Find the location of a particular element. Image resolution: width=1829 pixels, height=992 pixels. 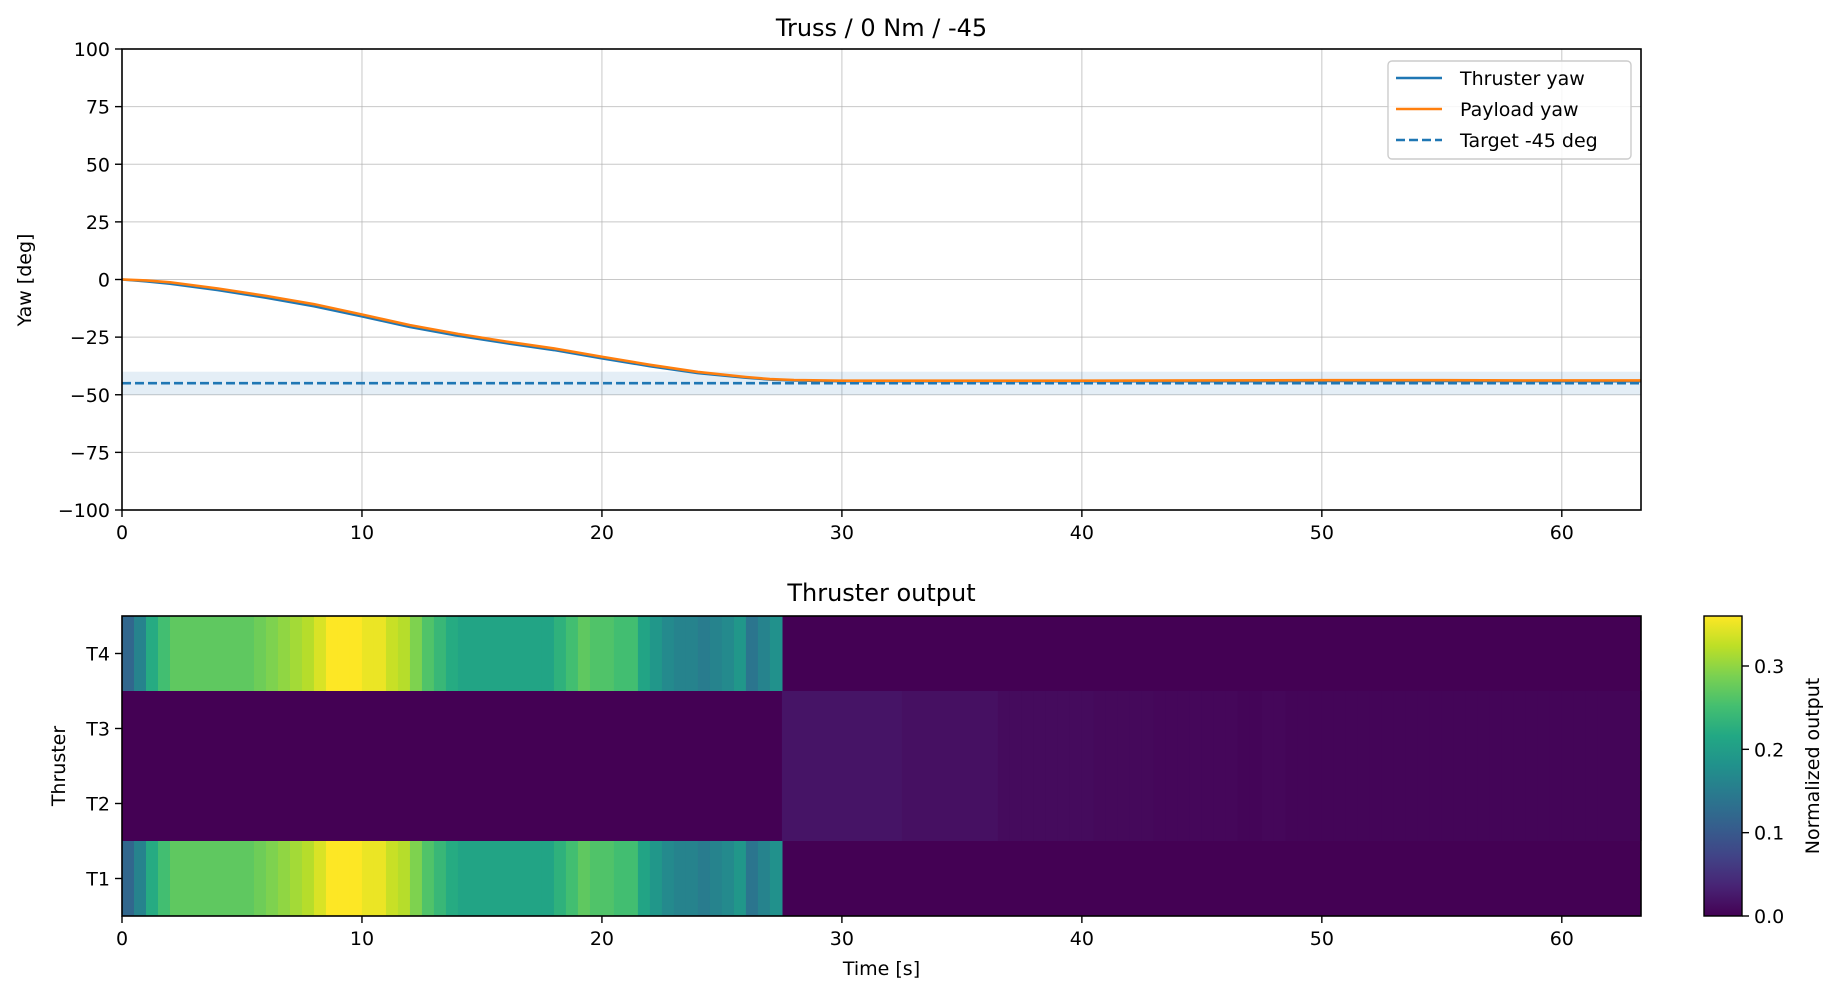

legend-box is located at coordinates (1509, 110).